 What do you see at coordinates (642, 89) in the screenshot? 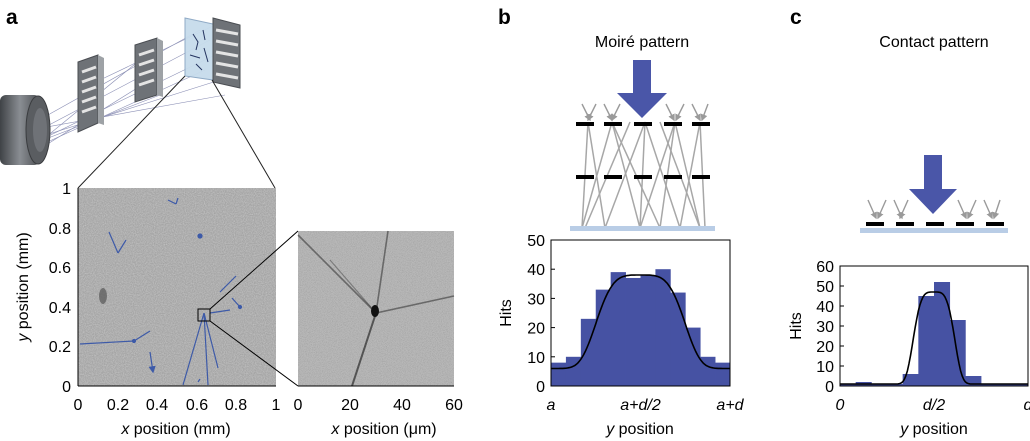
I see `beam-arrow-b` at bounding box center [642, 89].